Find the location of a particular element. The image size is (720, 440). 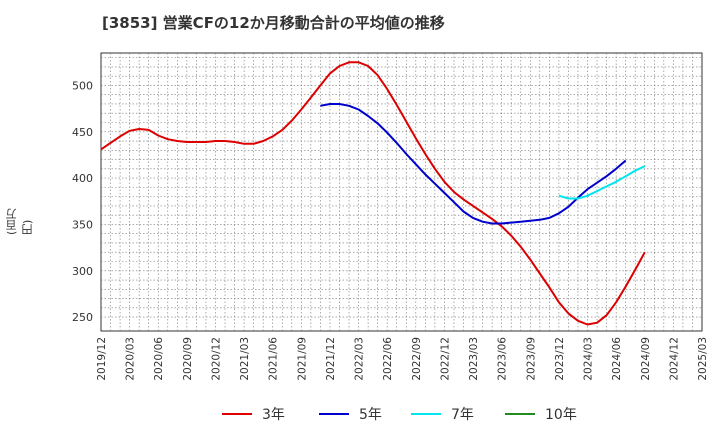

x-tick-label: 2024/03 is located at coordinates (589, 359).